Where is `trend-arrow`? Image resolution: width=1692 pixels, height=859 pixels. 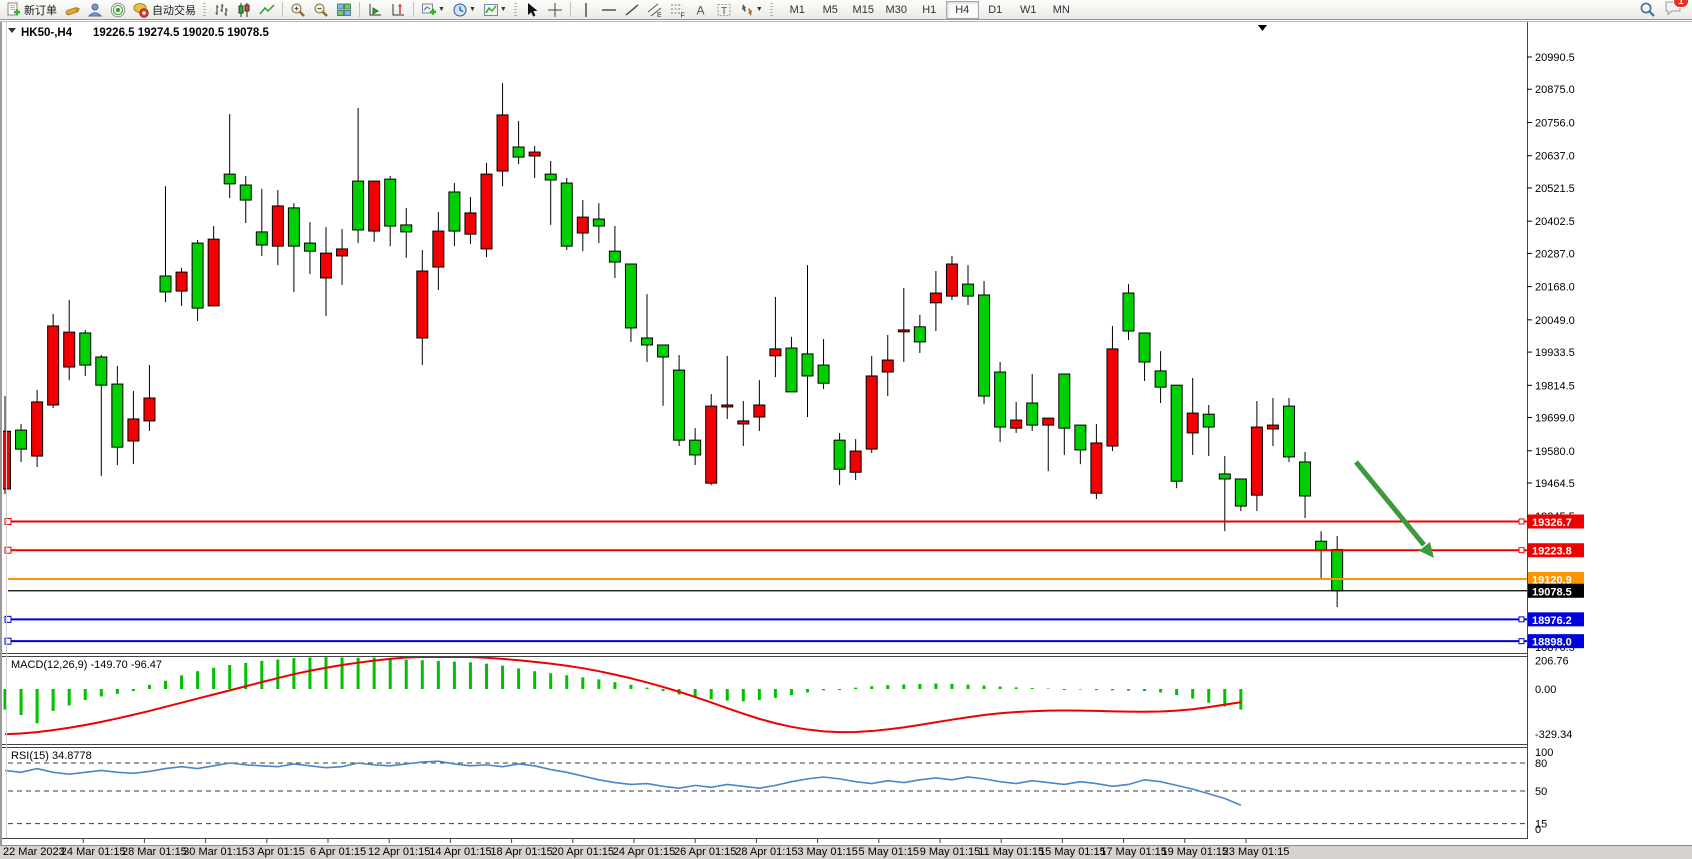
trend-arrow is located at coordinates (1394, 509).